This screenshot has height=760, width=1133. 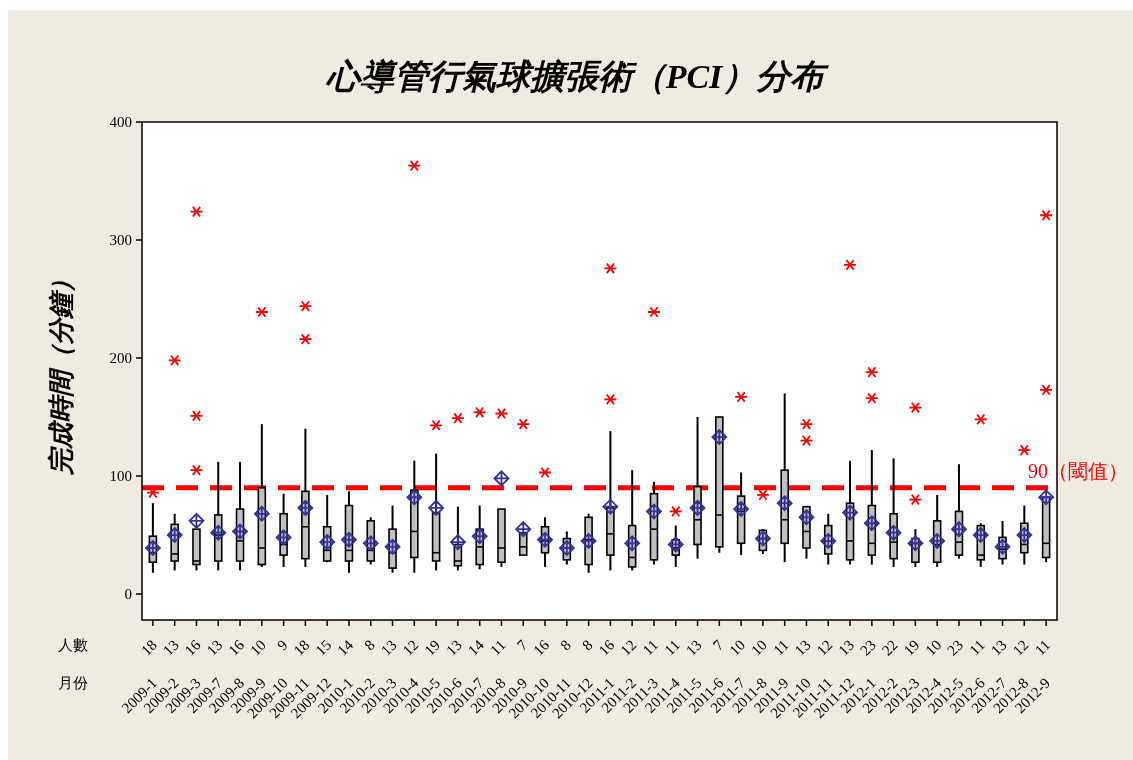 I want to click on annotation: 15, so click(x=323, y=647).